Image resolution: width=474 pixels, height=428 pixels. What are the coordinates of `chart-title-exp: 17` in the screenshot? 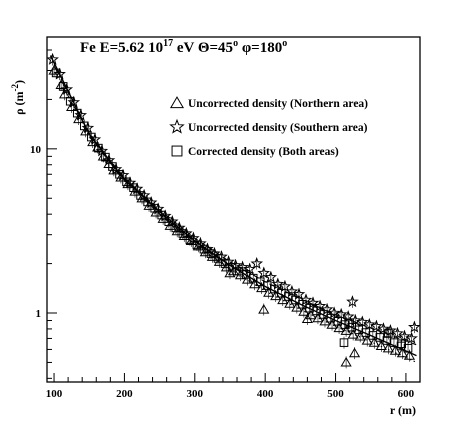 It's located at (168, 43).